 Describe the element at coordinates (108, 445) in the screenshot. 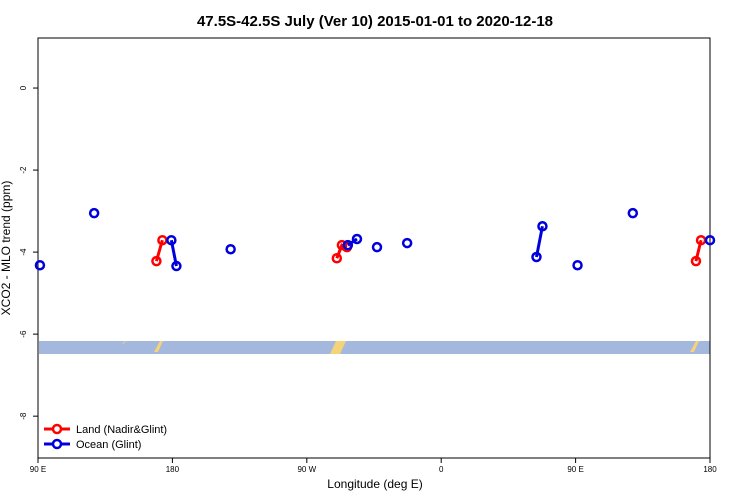

I see `legend-label: Ocean (Glint)` at that location.